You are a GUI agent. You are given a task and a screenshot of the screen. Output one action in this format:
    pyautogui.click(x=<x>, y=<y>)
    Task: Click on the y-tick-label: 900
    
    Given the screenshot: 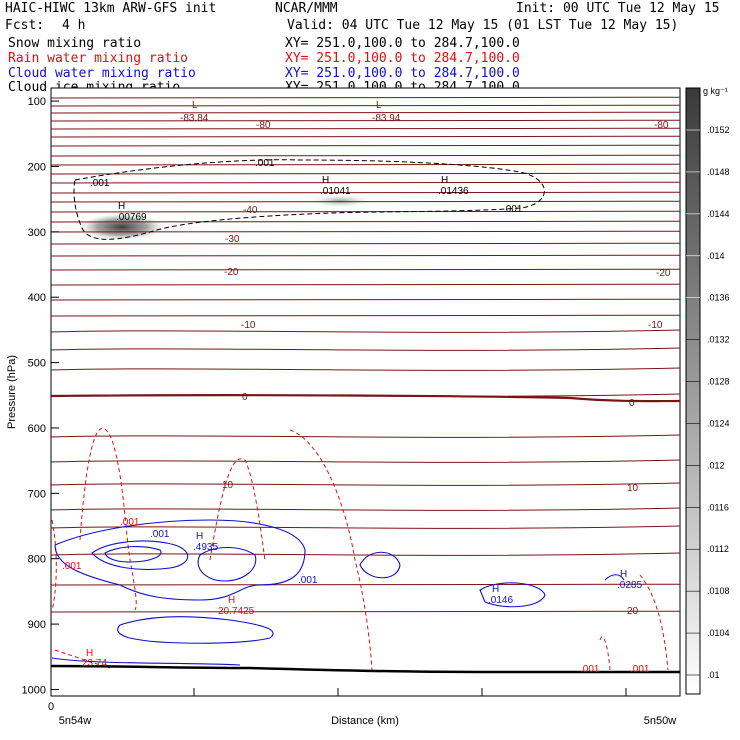 What is the action you would take?
    pyautogui.click(x=37, y=625)
    